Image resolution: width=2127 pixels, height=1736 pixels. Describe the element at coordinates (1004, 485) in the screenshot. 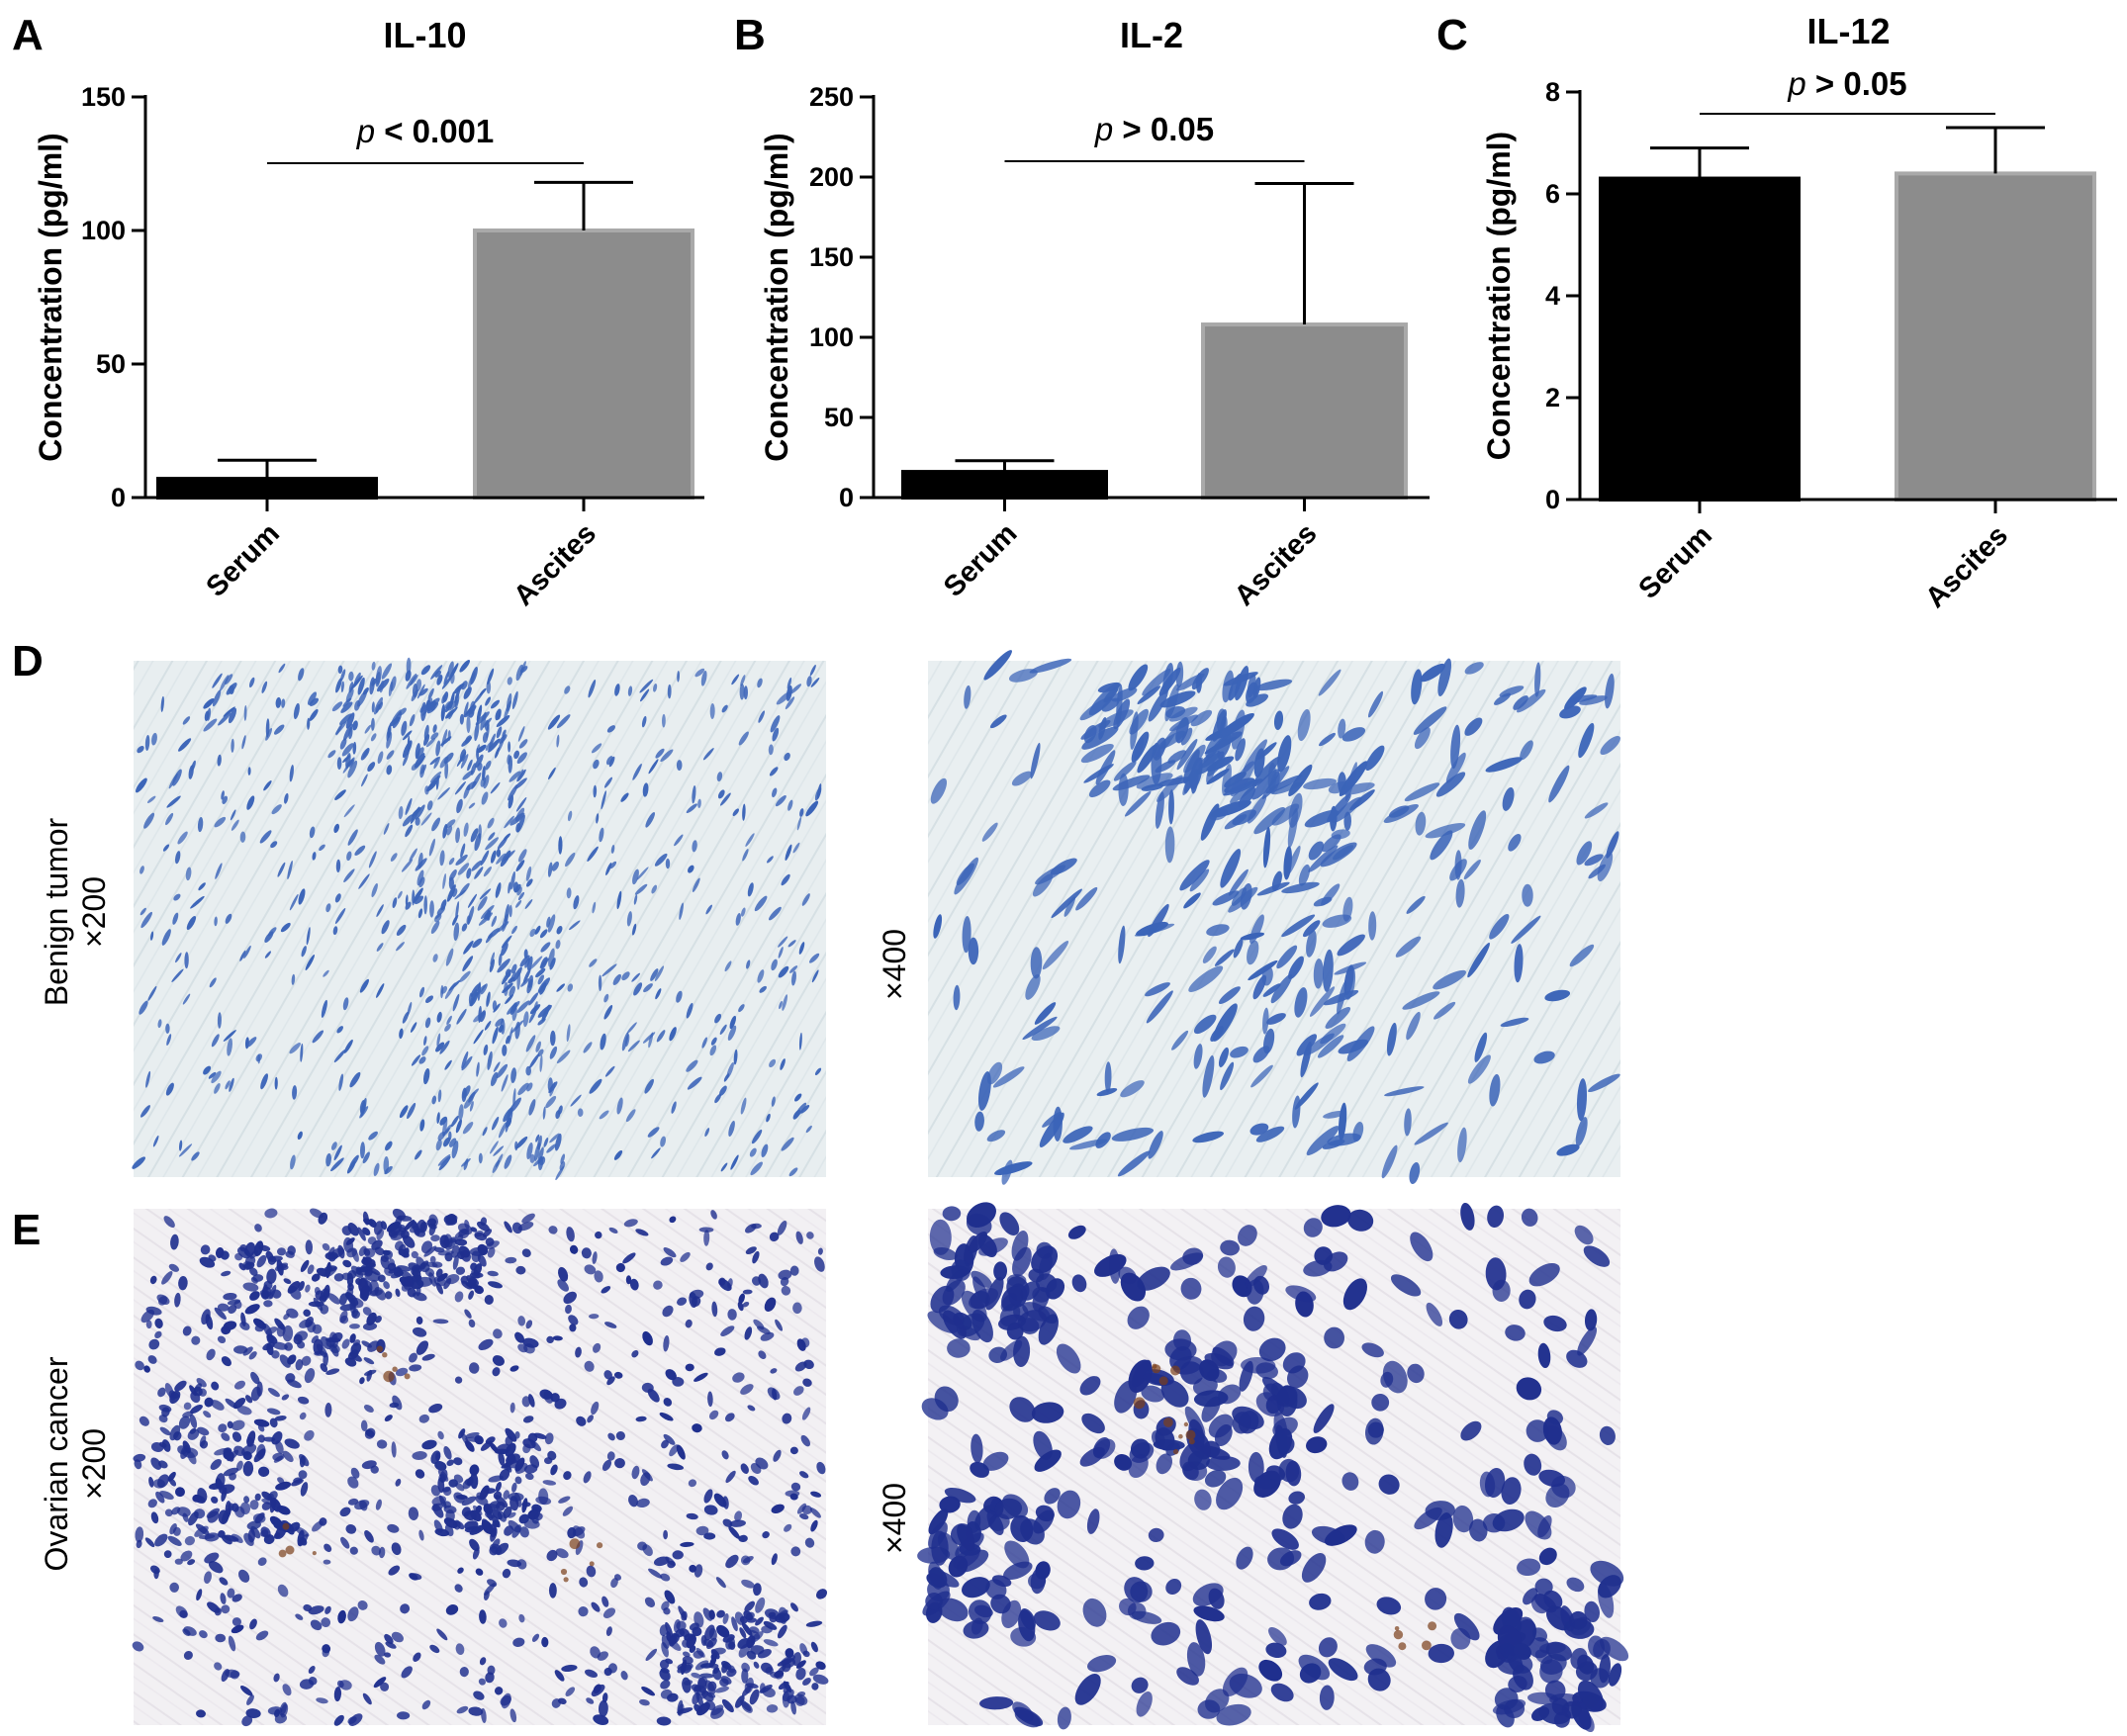

I see `bar-serum` at that location.